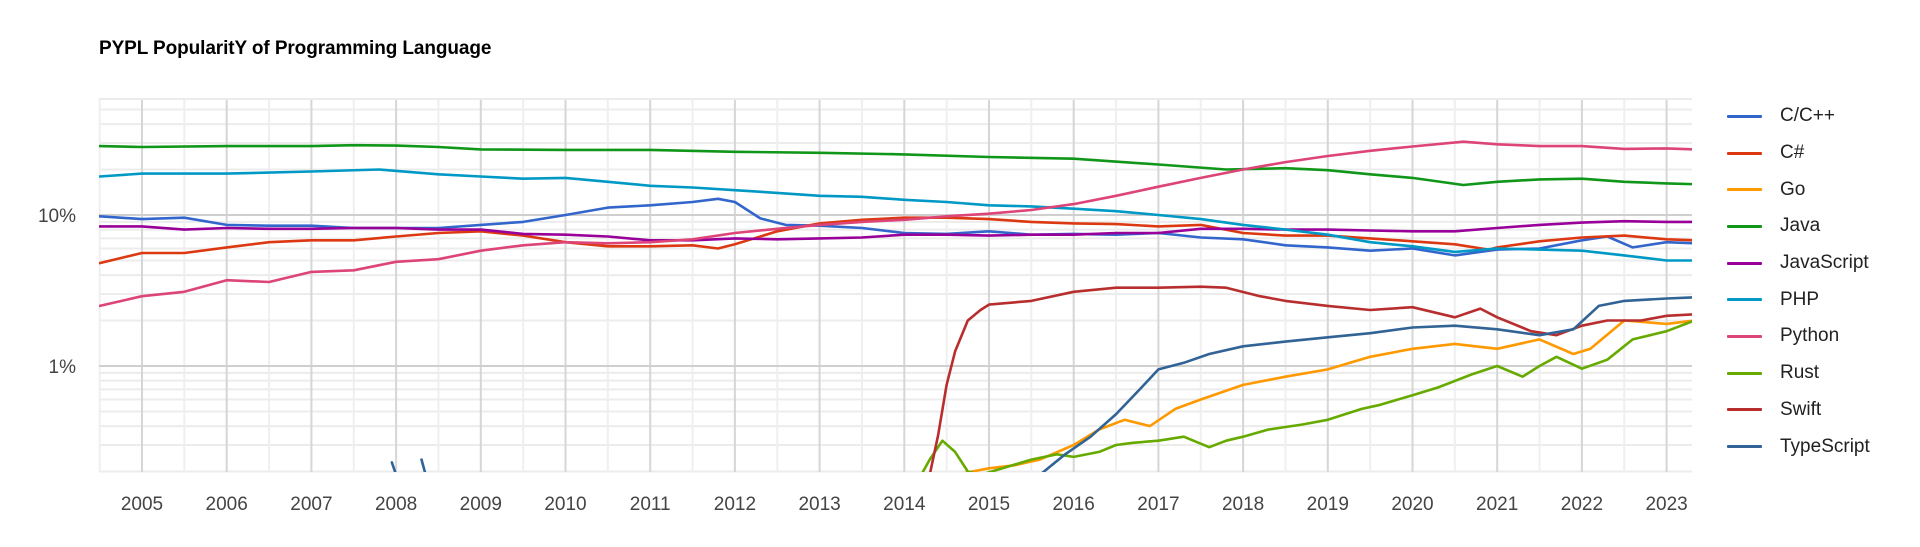  I want to click on legend-item-c-c-: C/C++, so click(1798, 116).